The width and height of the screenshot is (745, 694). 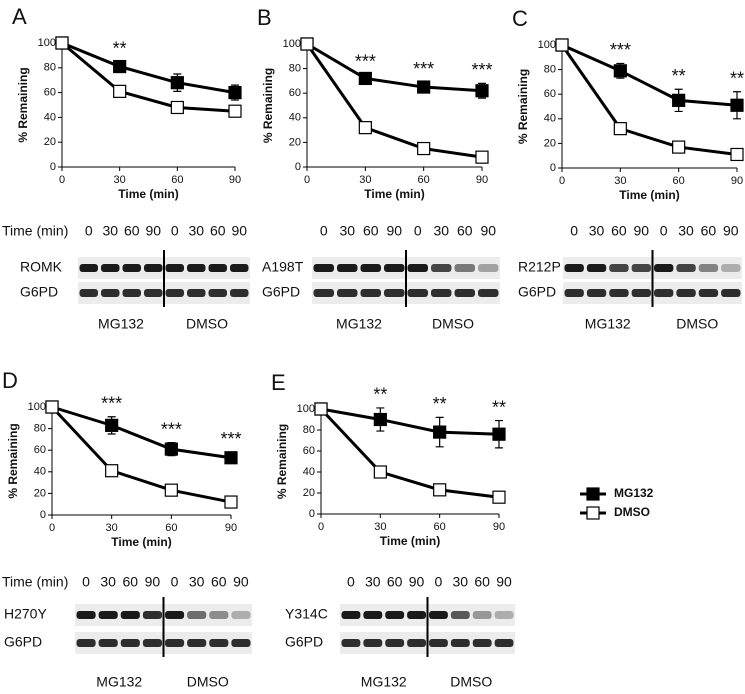 I want to click on panel-letter: E, so click(x=278, y=382).